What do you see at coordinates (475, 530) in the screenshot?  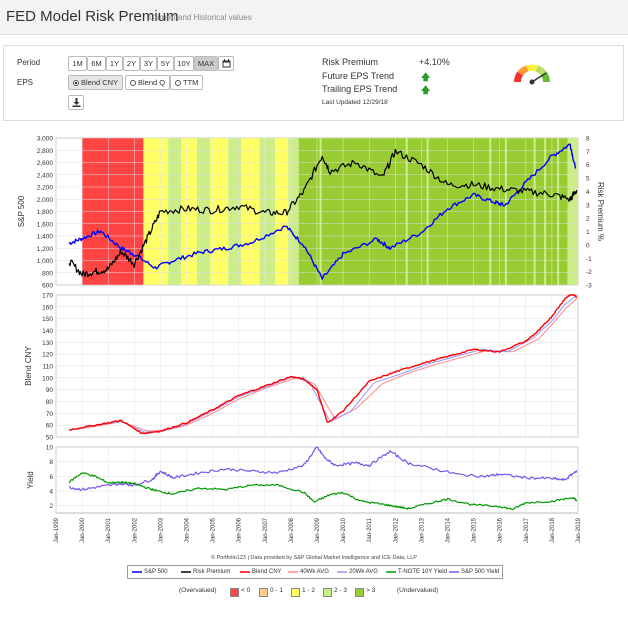 I see `x-axis-tick-label: Jan-2015` at bounding box center [475, 530].